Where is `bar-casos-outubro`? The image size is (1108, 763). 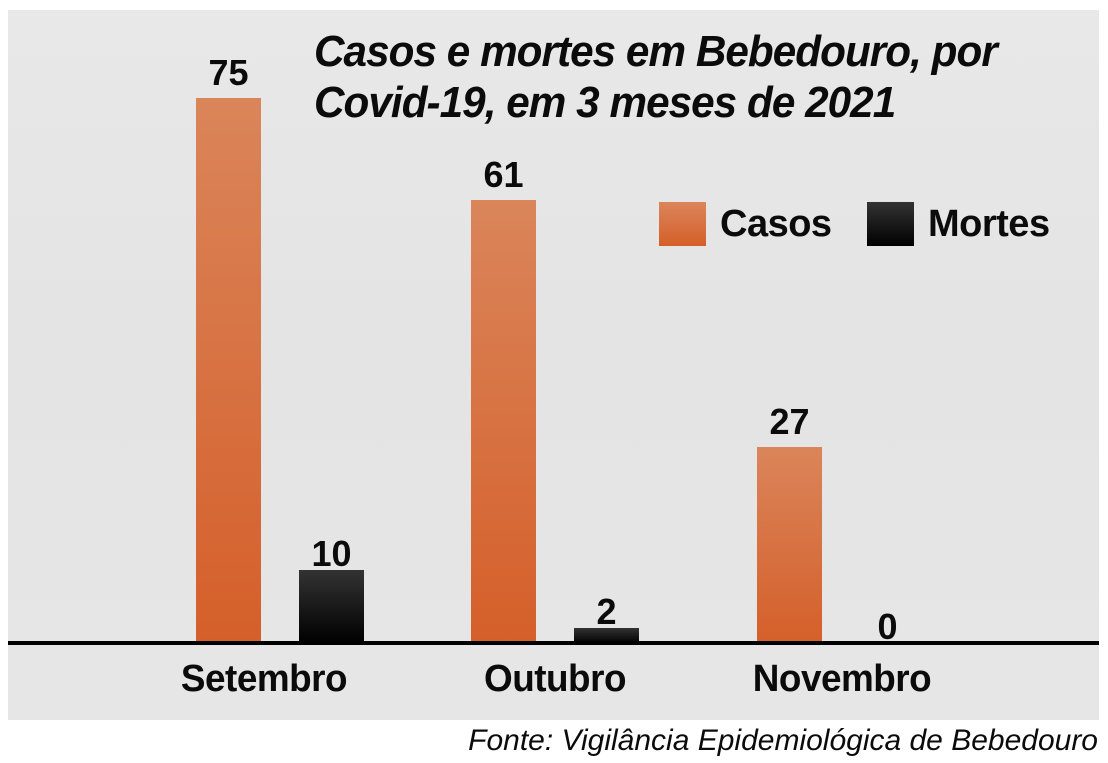
bar-casos-outubro is located at coordinates (503, 421).